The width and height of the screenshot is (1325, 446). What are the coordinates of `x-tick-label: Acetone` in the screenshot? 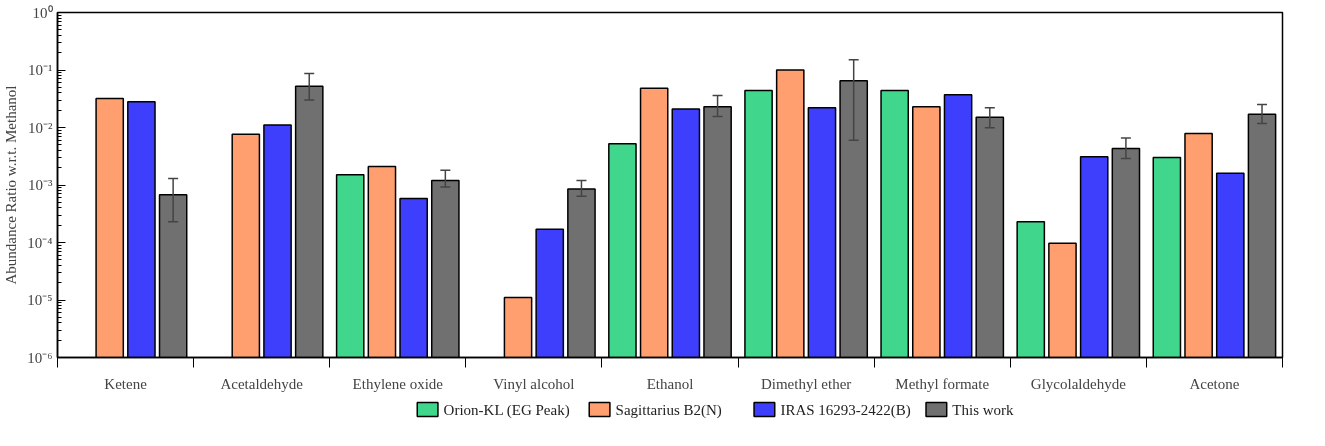 It's located at (1214, 383).